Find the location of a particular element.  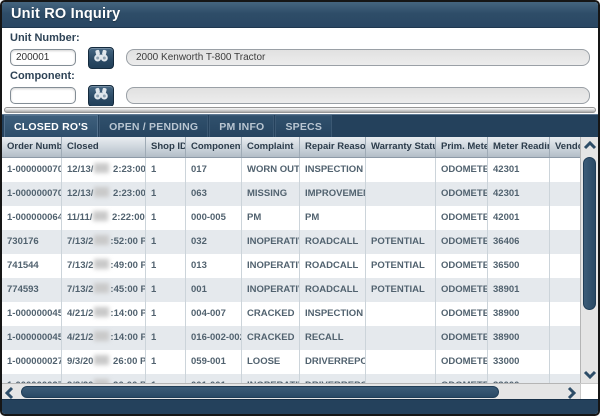

table-cell: POTENTIAL is located at coordinates (401, 242).